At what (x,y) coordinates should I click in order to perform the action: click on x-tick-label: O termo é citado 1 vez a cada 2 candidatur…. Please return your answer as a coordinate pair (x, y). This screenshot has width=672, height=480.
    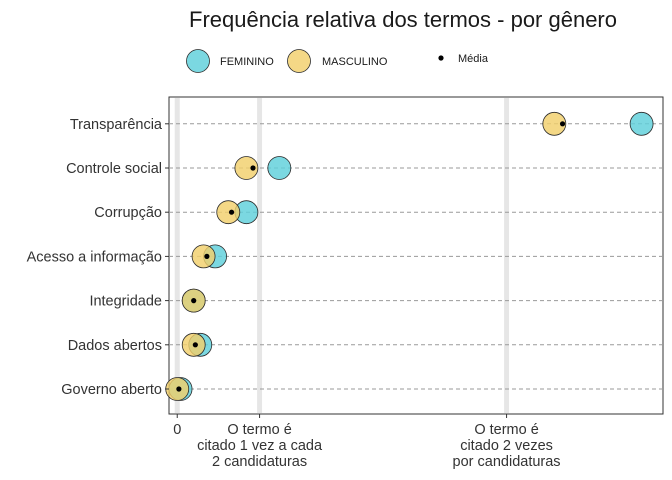
    Looking at the image, I should click on (260, 446).